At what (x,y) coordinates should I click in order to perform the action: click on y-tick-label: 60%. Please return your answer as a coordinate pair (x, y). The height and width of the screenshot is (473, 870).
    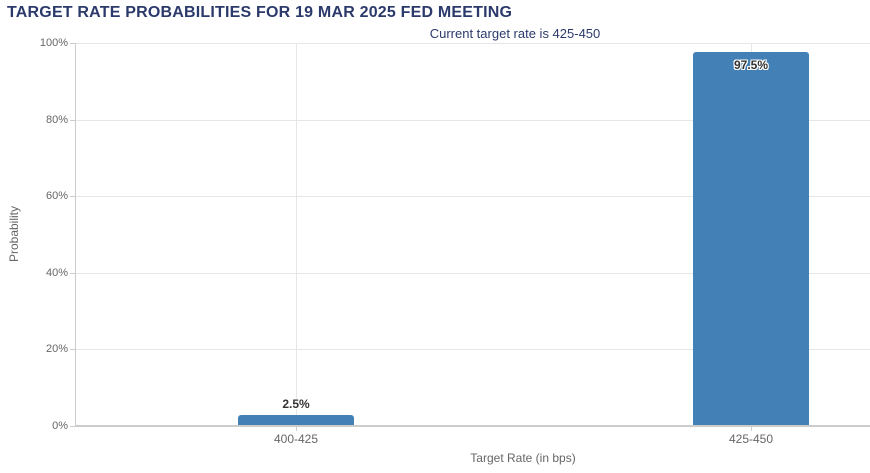
    Looking at the image, I should click on (56, 196).